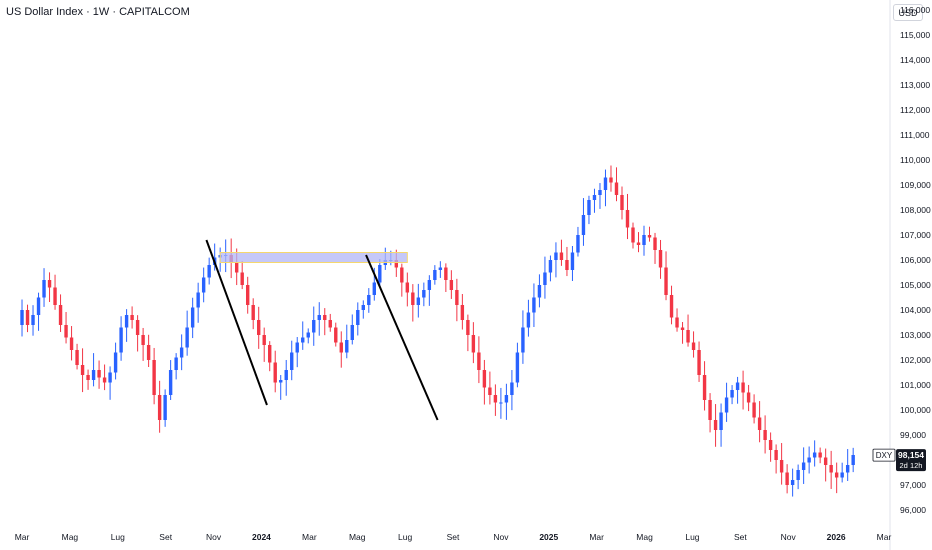  What do you see at coordinates (915, 260) in the screenshot?
I see `y-tick-label: 106,000` at bounding box center [915, 260].